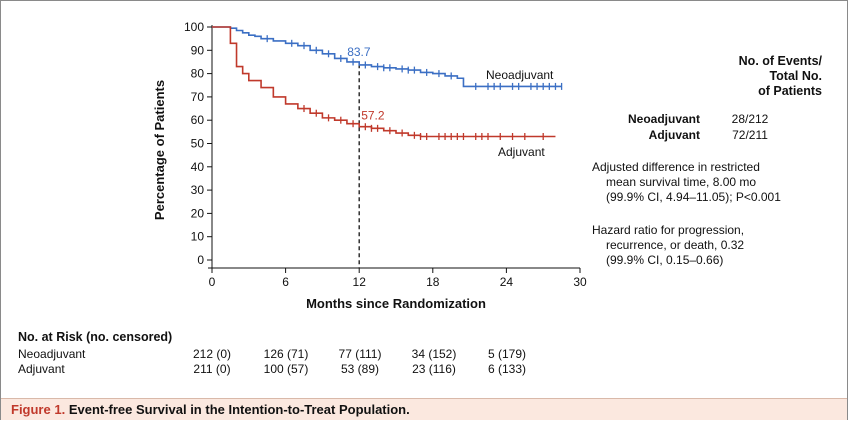 The height and width of the screenshot is (422, 864). I want to click on annotation-adjuvant: 57.2, so click(373, 116).